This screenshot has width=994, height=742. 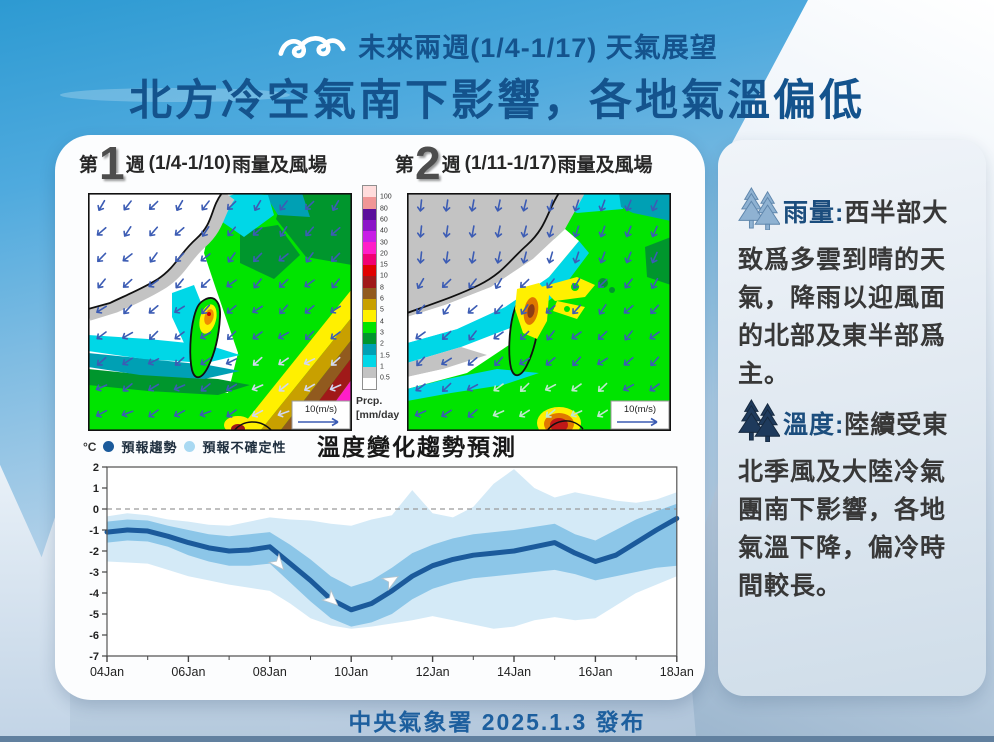 I want to click on colorbar-tick-label: 5, so click(x=382, y=310).